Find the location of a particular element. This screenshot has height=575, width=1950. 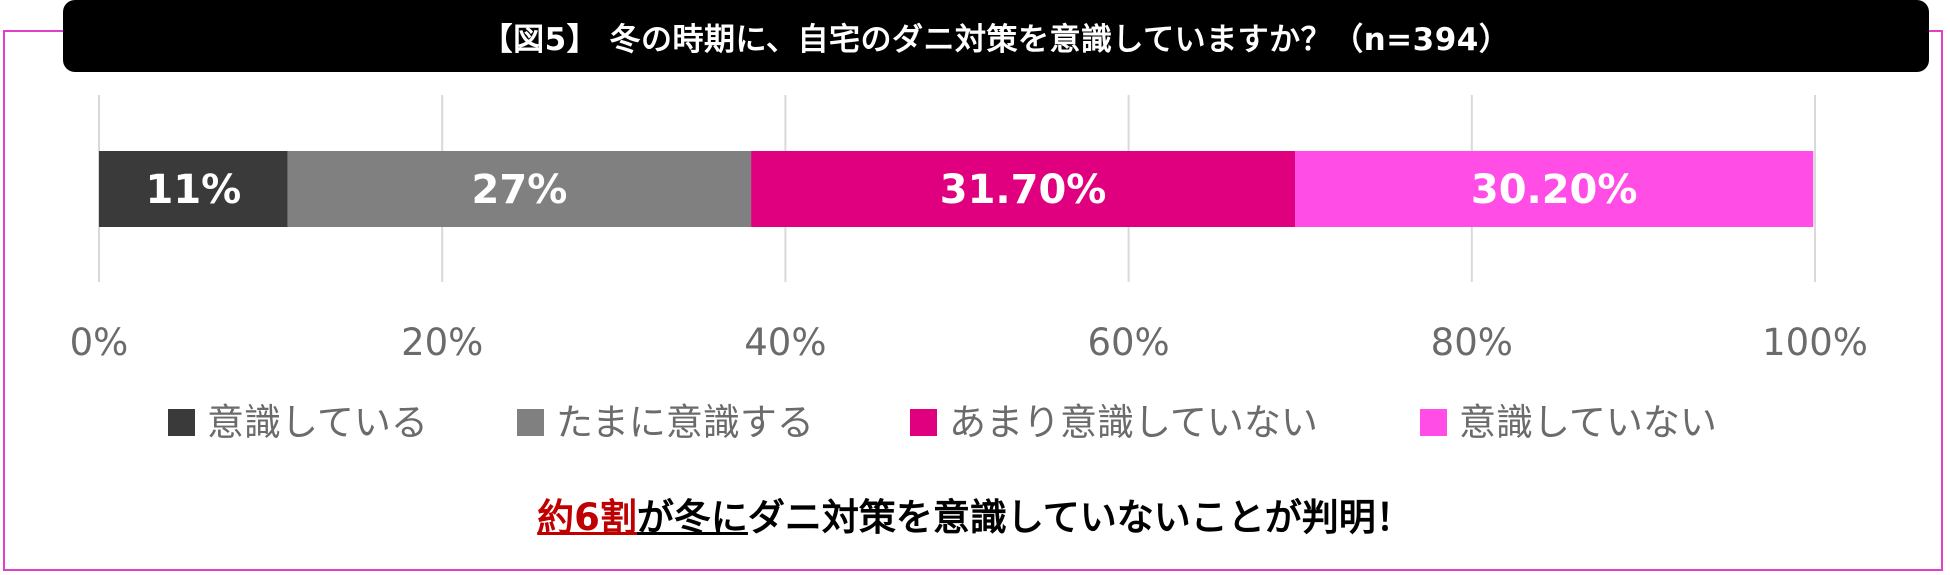

data-label-2: 31.70% is located at coordinates (1023, 190).